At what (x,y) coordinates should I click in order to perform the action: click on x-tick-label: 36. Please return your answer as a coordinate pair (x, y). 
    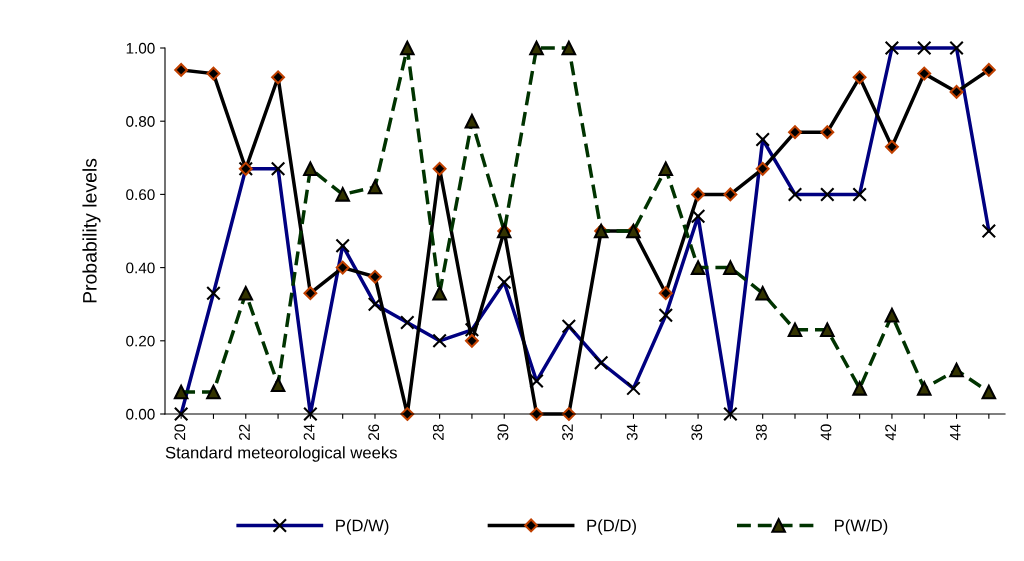
    Looking at the image, I should click on (697, 432).